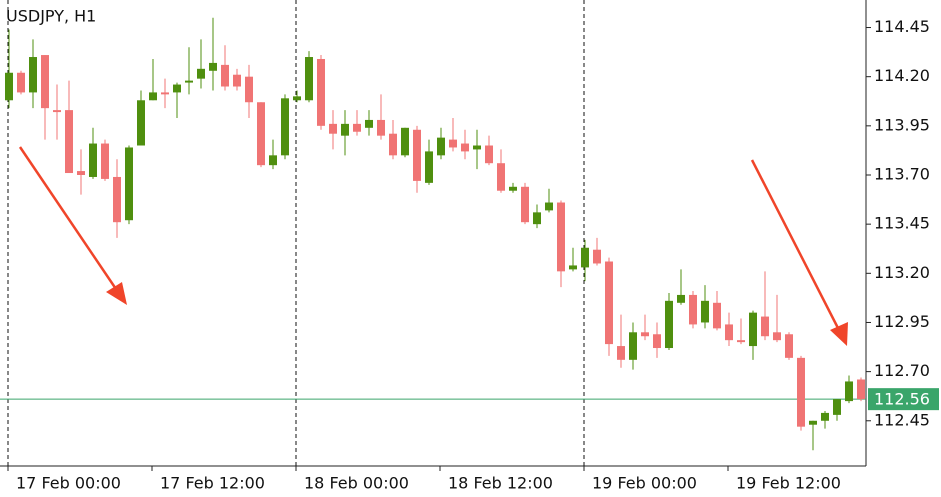  What do you see at coordinates (51, 16) in the screenshot?
I see `chart-title: USDJPY, H1` at bounding box center [51, 16].